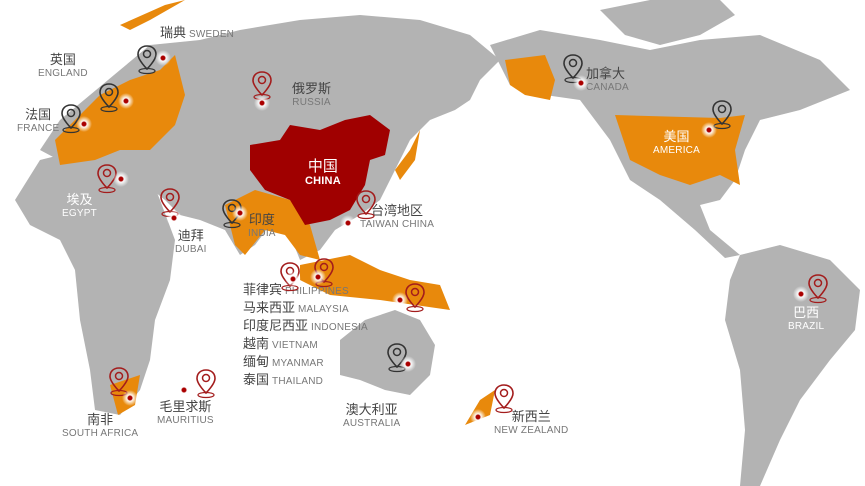 The width and height of the screenshot is (865, 486). I want to click on label-australia: 澳大利亚 AUSTRALIA, so click(372, 415).